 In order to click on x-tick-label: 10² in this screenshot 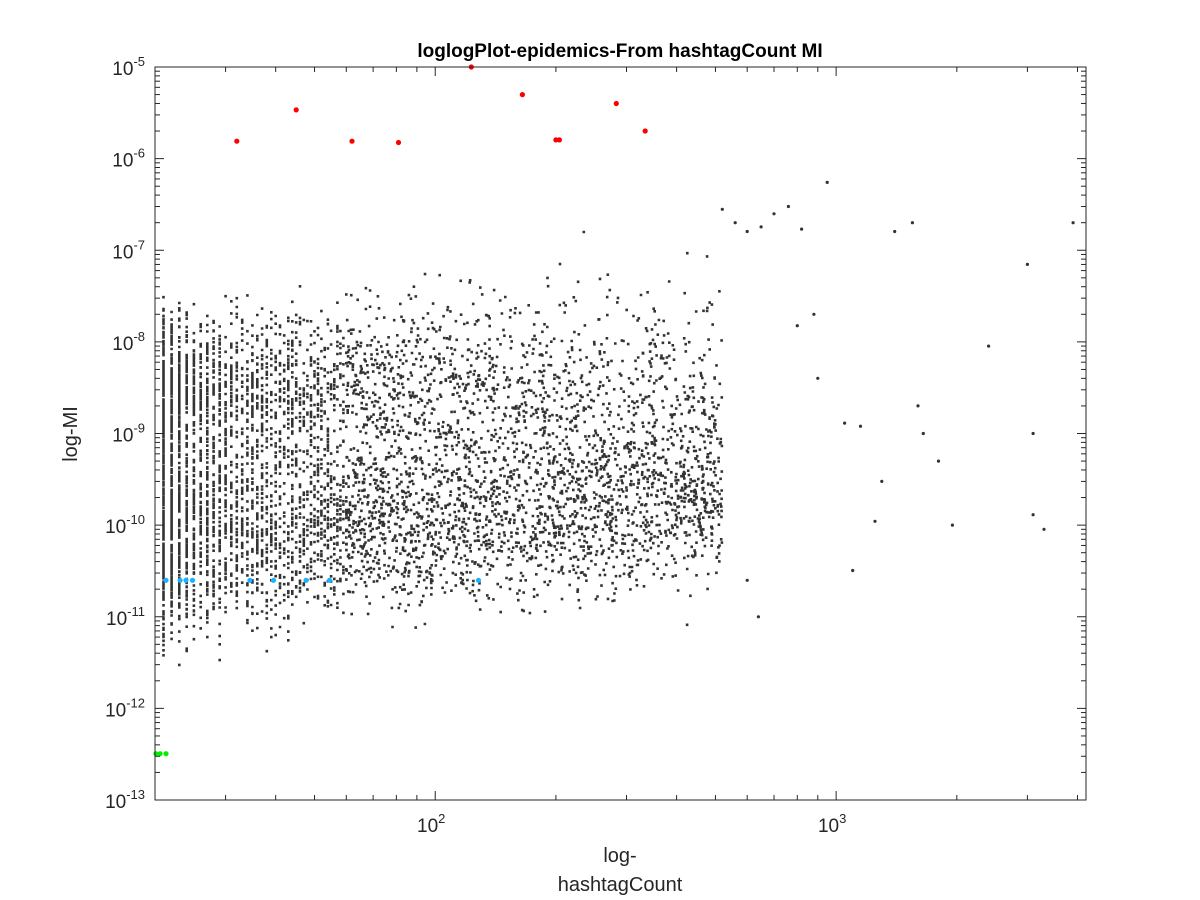, I will do `click(431, 824)`.